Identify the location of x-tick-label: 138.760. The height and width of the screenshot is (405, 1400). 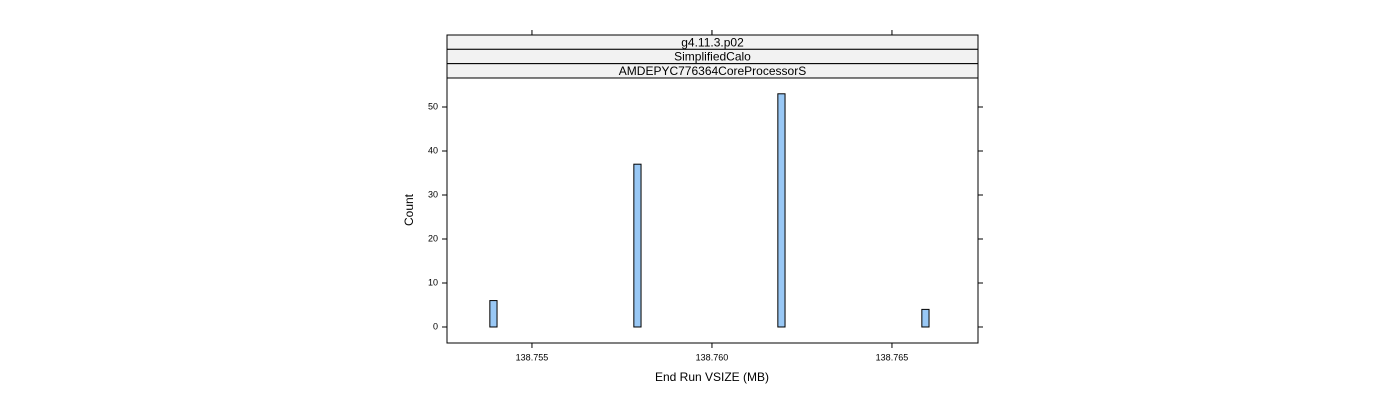
(712, 357).